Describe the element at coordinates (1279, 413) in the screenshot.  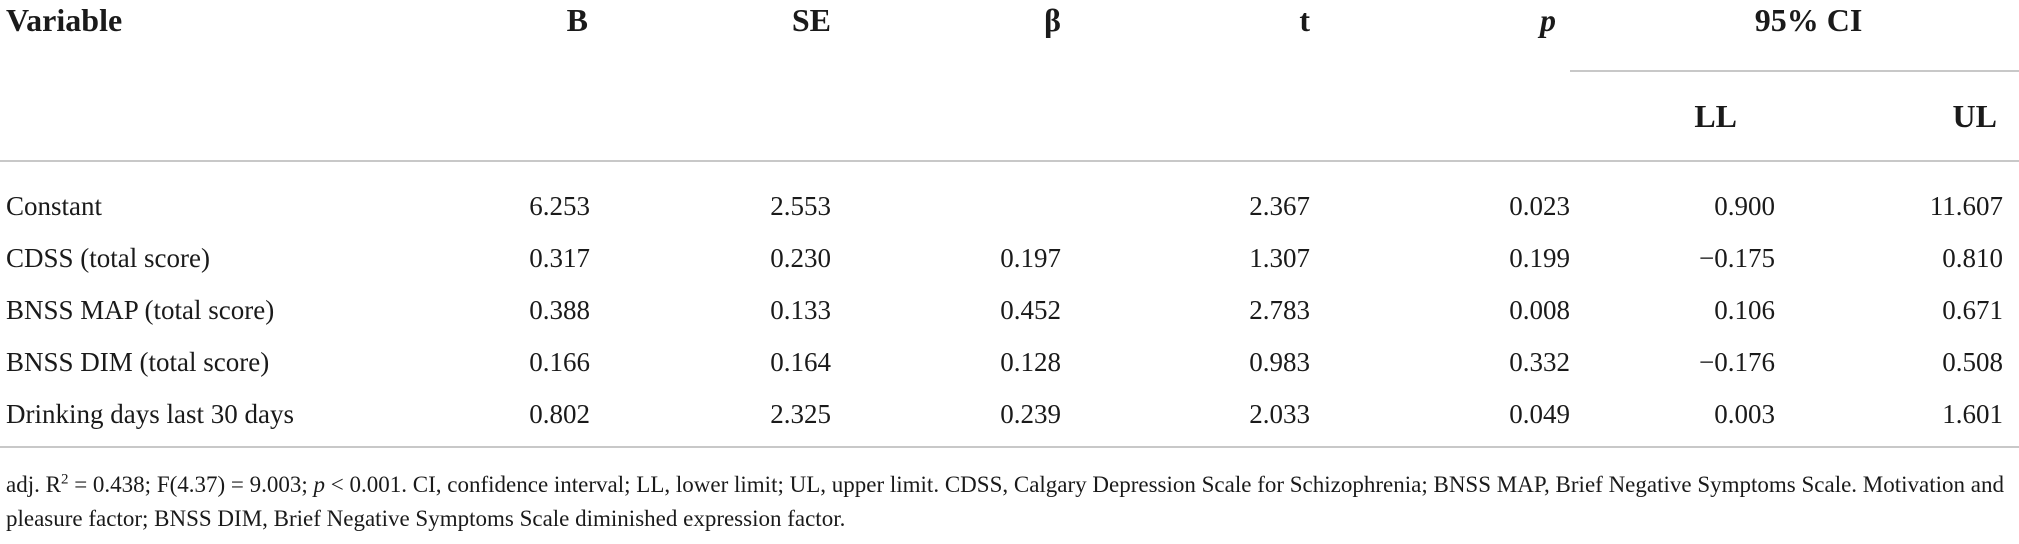
I see `cell-t: 2.033` at that location.